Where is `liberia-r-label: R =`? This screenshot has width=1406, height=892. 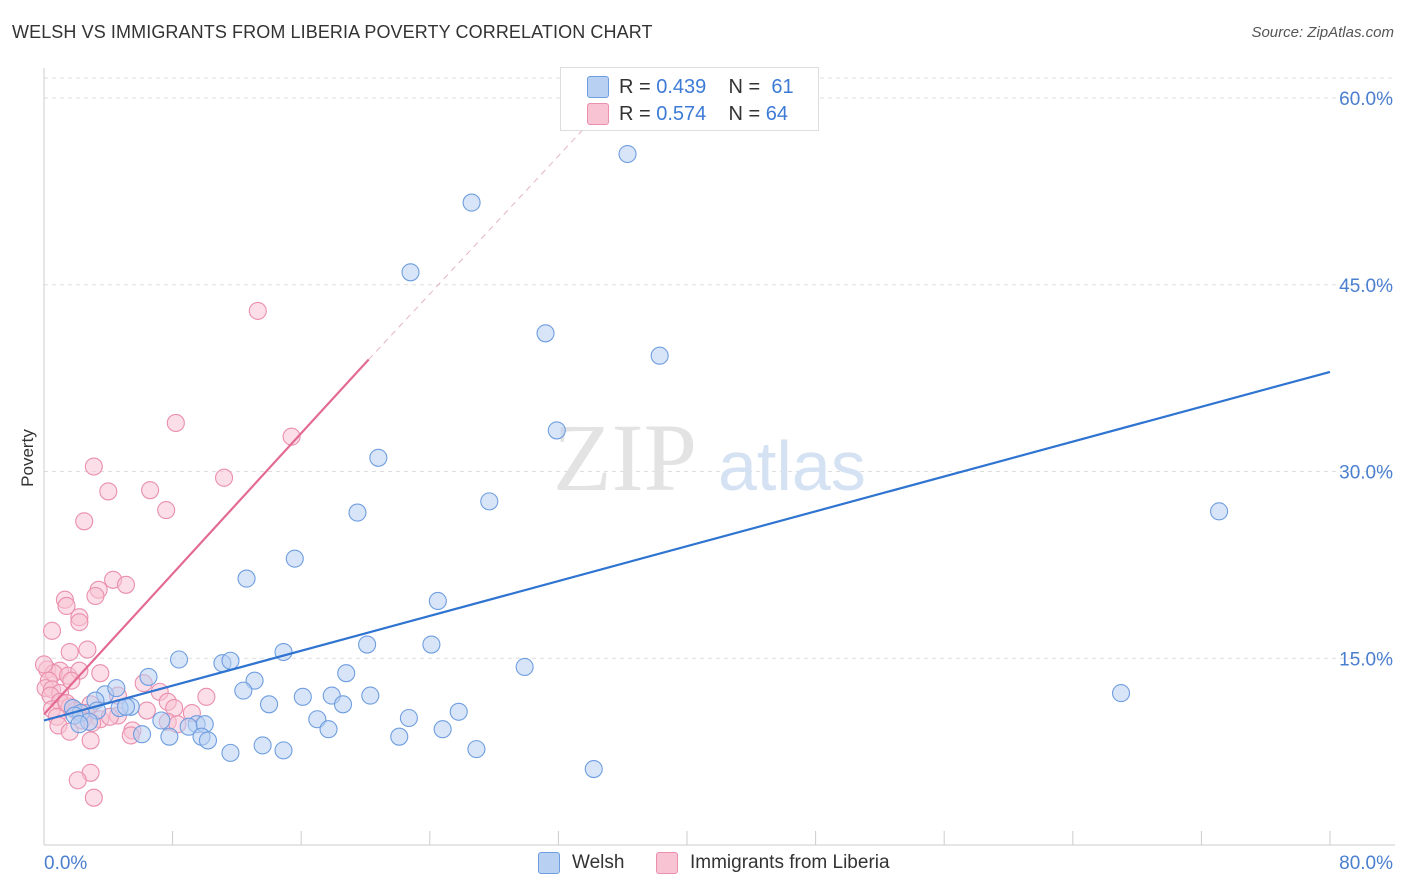
liberia-r-label: R = is located at coordinates (635, 113).